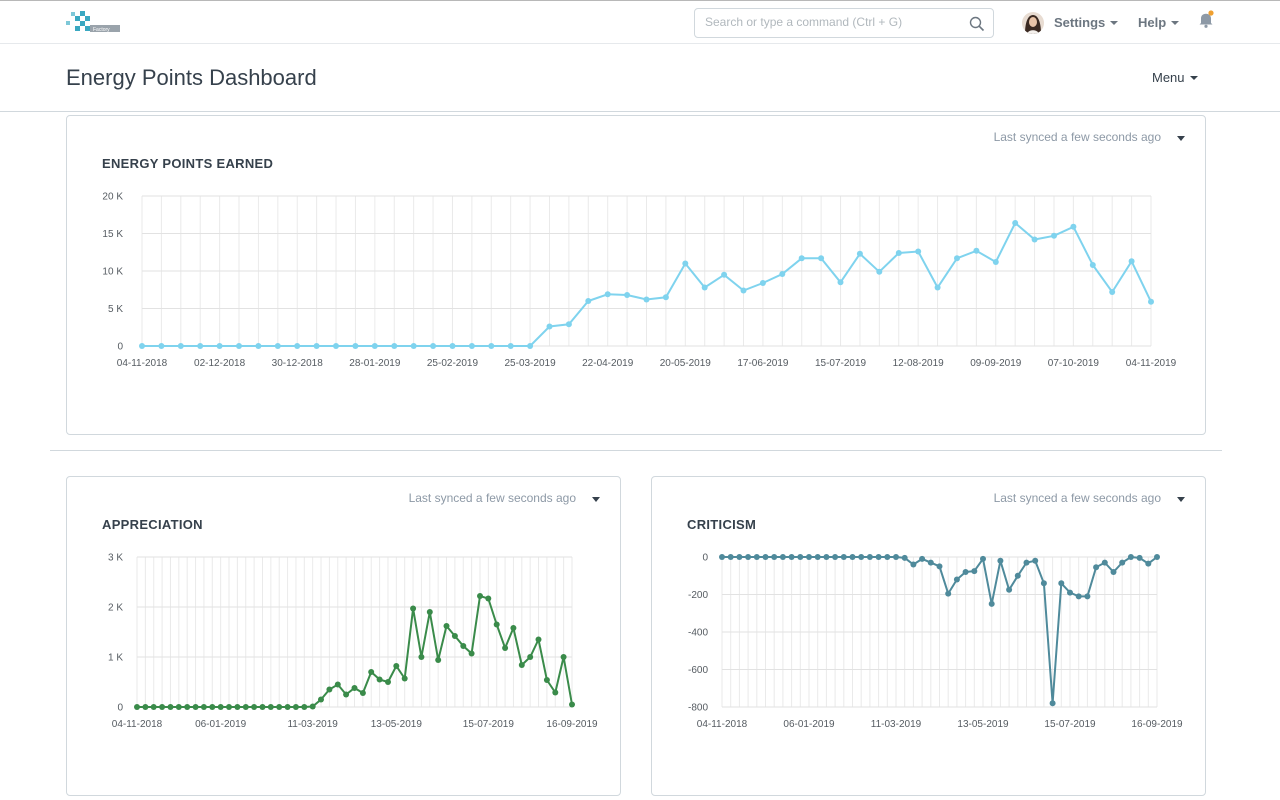 The image size is (1280, 800). What do you see at coordinates (1086, 22) in the screenshot?
I see `settings-dropdown: Settings` at bounding box center [1086, 22].